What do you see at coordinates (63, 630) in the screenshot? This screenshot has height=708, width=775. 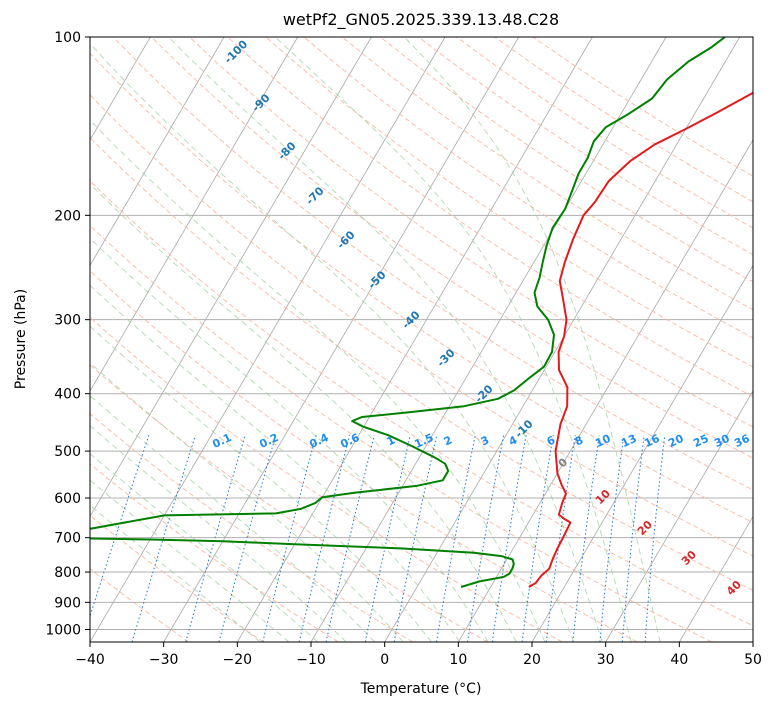 I see `y-tick-label: 1000` at bounding box center [63, 630].